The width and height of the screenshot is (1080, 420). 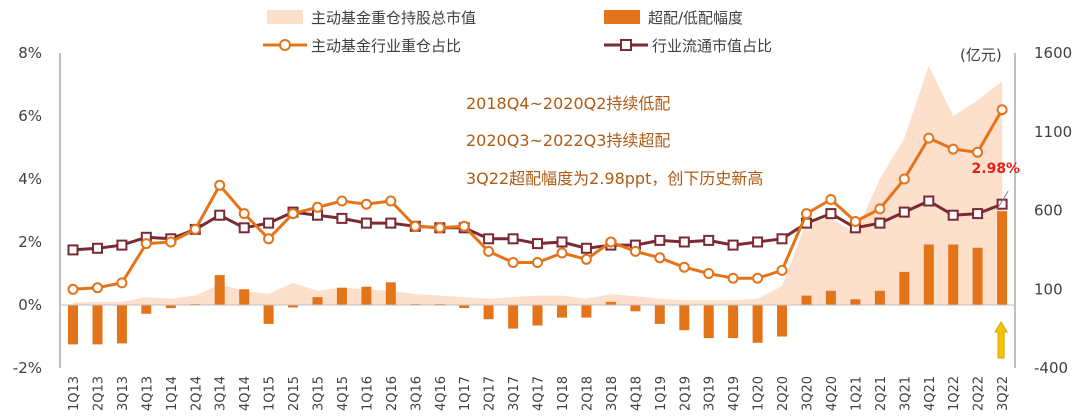 What do you see at coordinates (269, 239) in the screenshot?
I see `fund-holding-share-point-1Q15` at bounding box center [269, 239].